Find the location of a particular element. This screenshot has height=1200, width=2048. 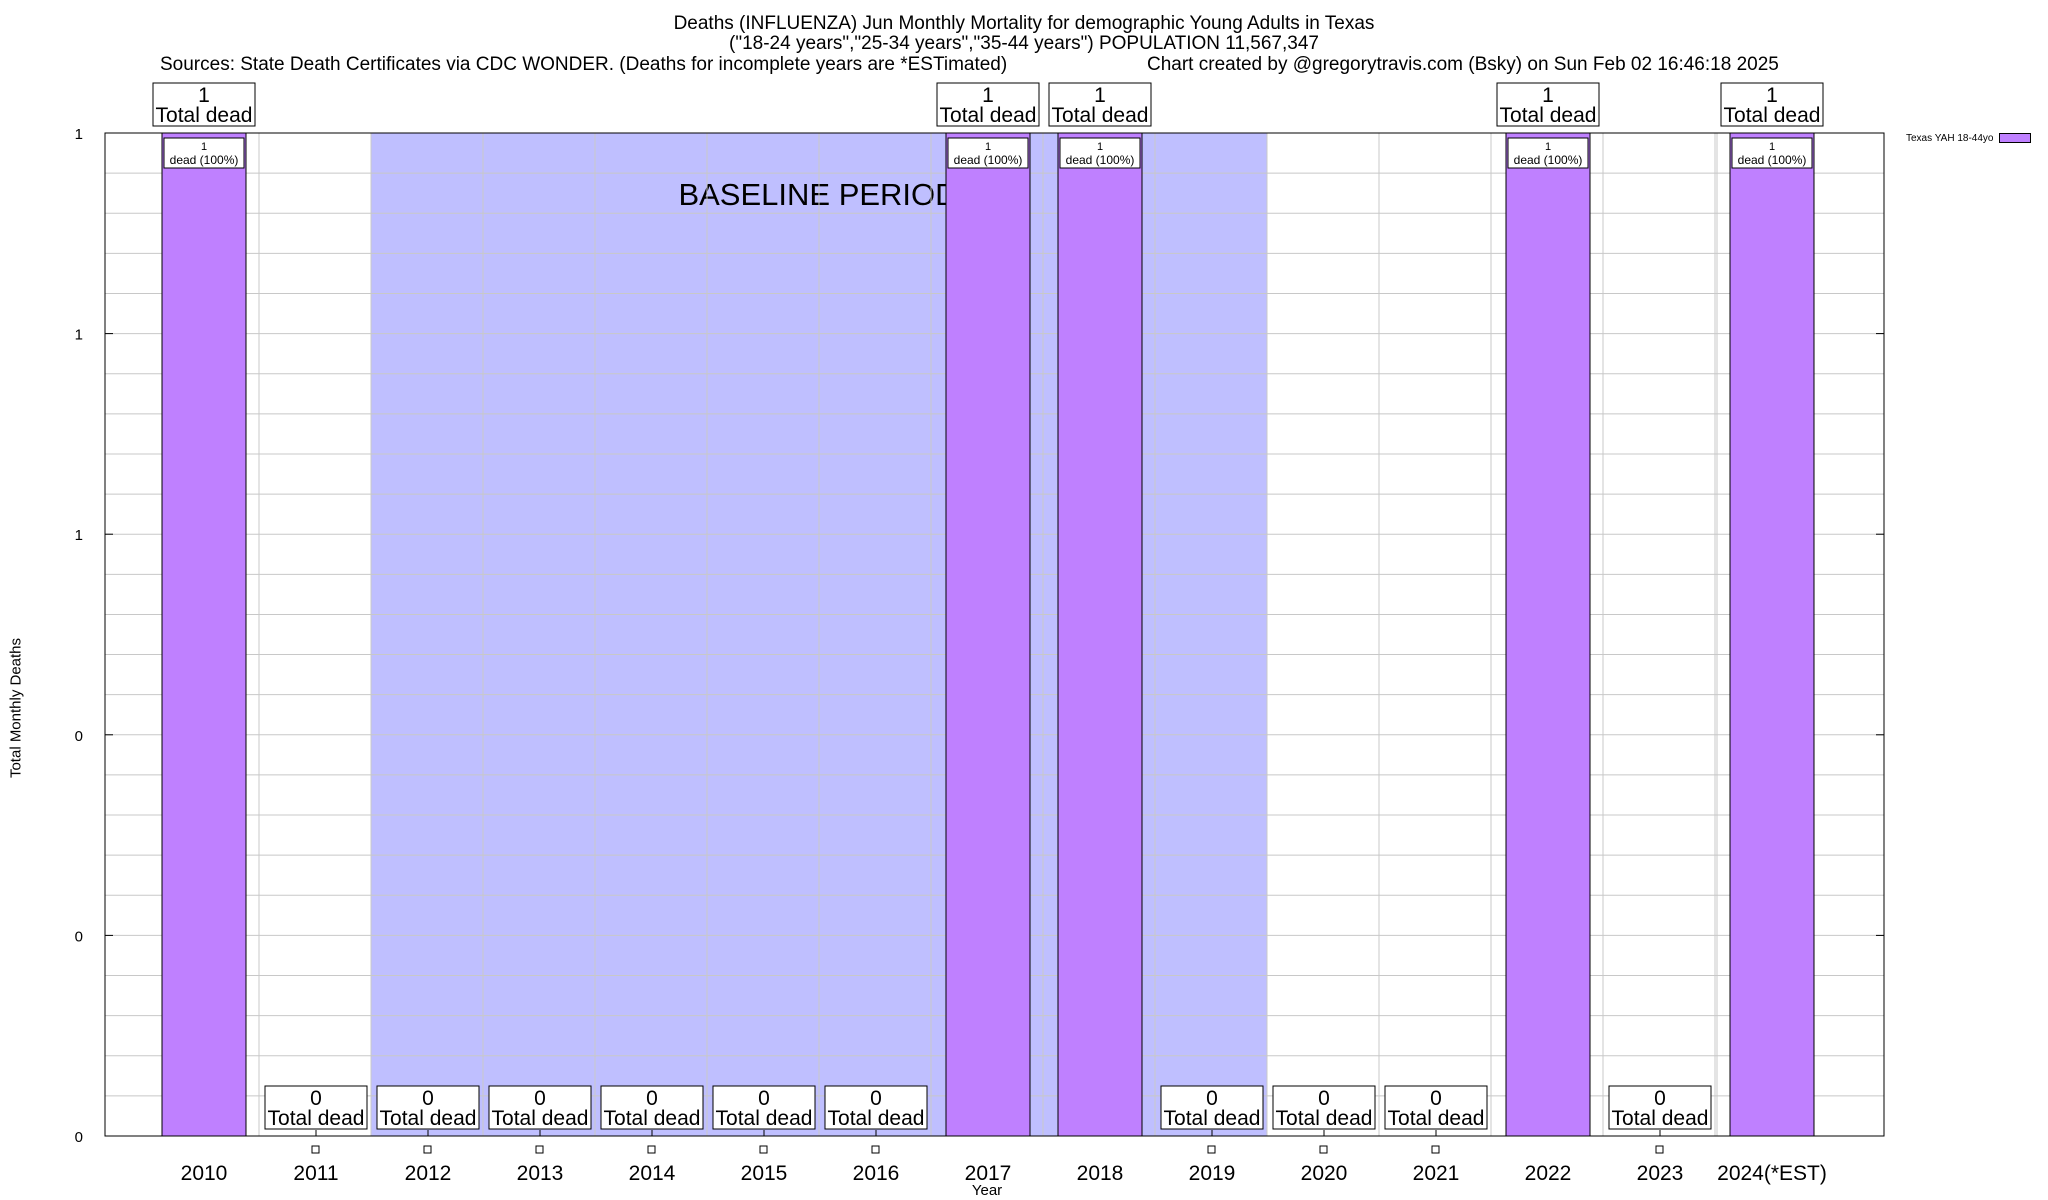

x-tick-label: 2022 is located at coordinates (1548, 1173).